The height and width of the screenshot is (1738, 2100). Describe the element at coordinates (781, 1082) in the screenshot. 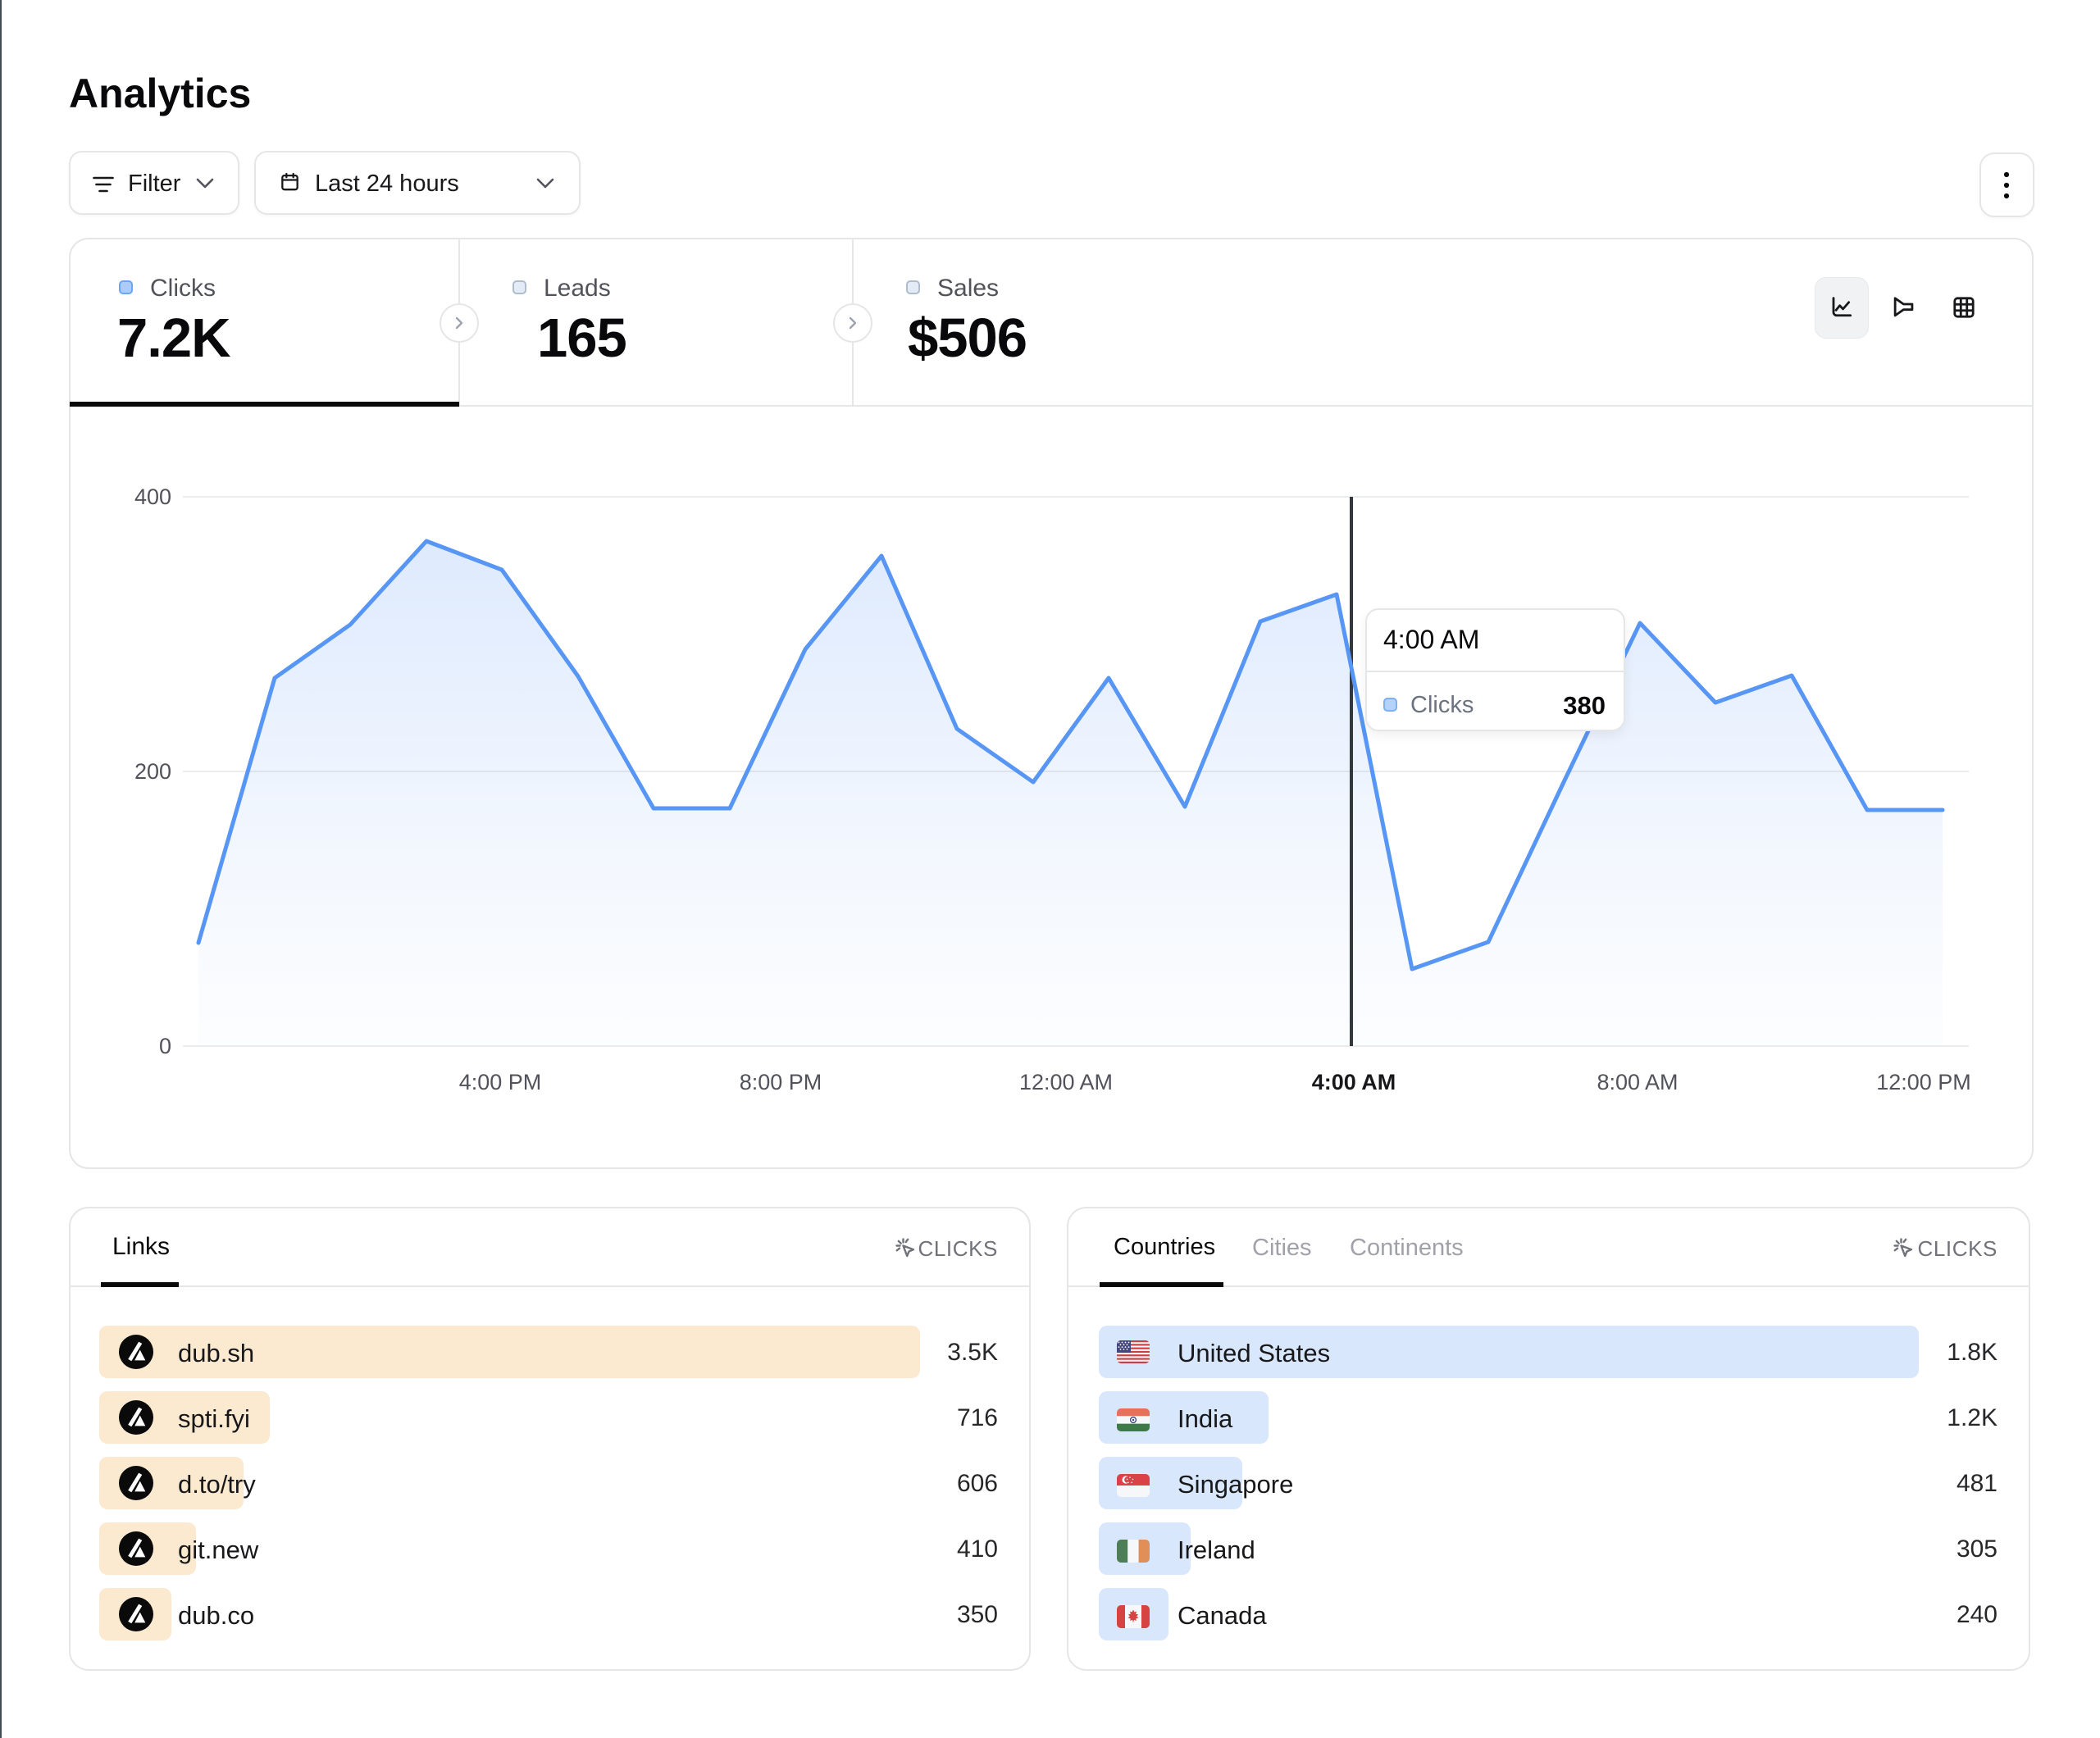

I see `svg-text: 8:00 PM` at that location.